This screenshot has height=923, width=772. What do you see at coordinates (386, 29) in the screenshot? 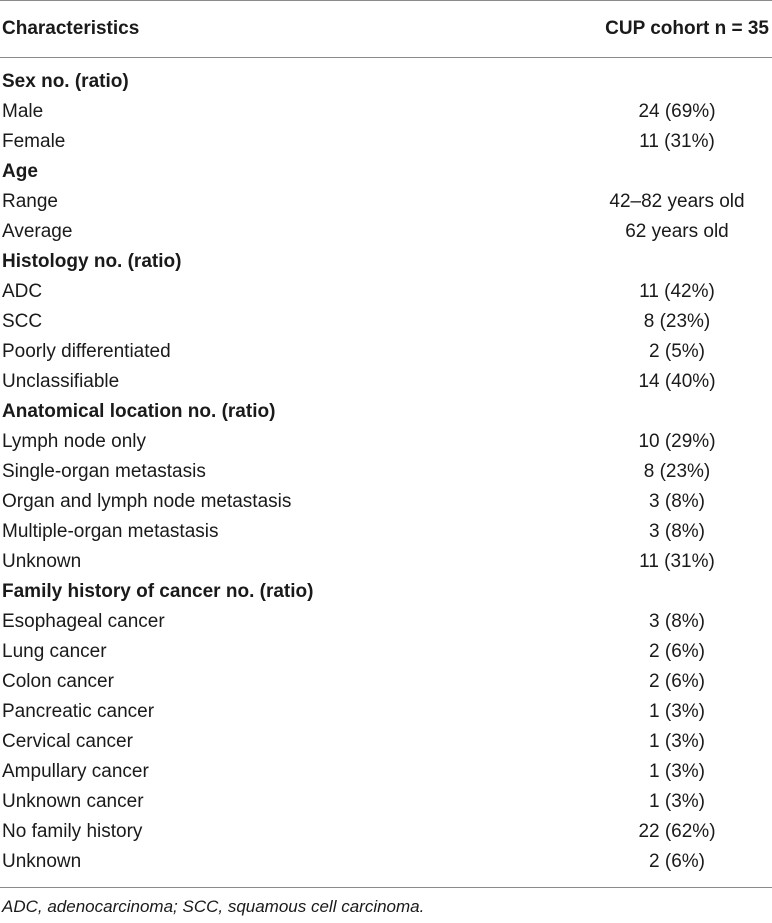
I see `table-header-row: Characteristics CUP cohort n = 35` at bounding box center [386, 29].